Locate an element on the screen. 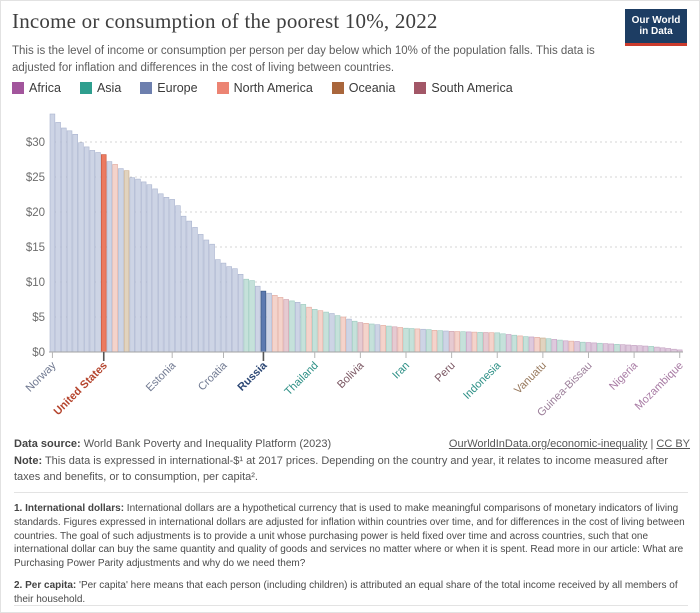  country-label-peru: Peru is located at coordinates (445, 372).